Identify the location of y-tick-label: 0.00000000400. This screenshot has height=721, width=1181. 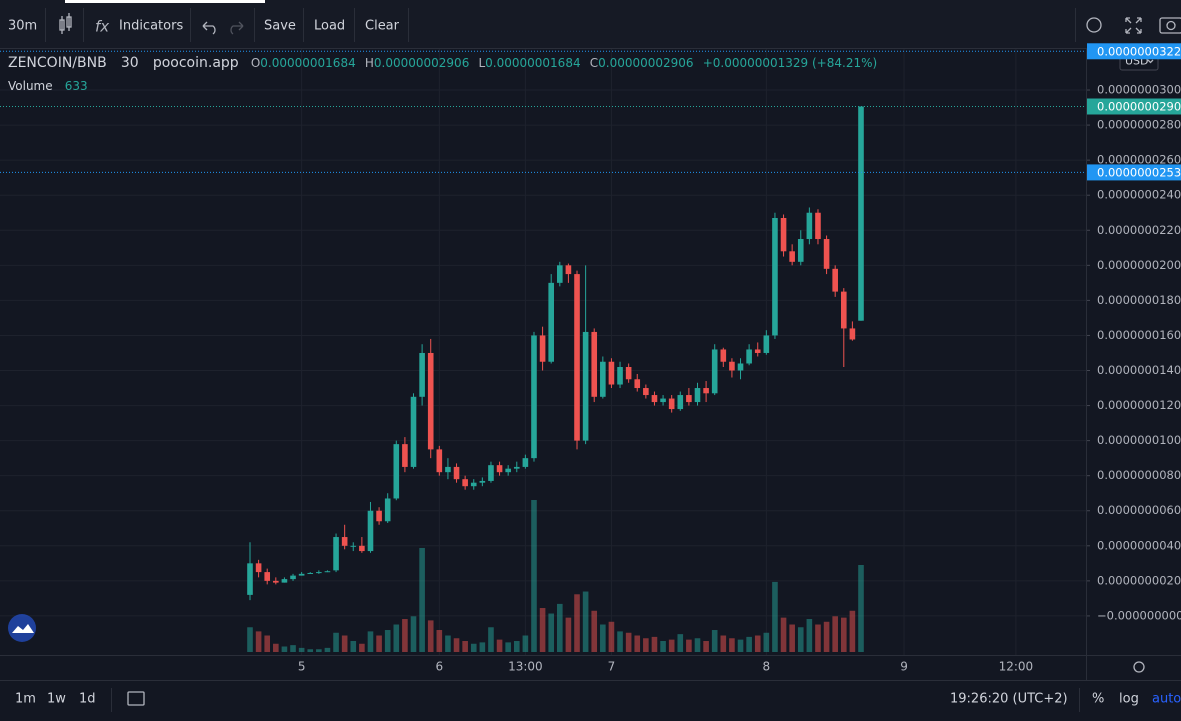
(1139, 545).